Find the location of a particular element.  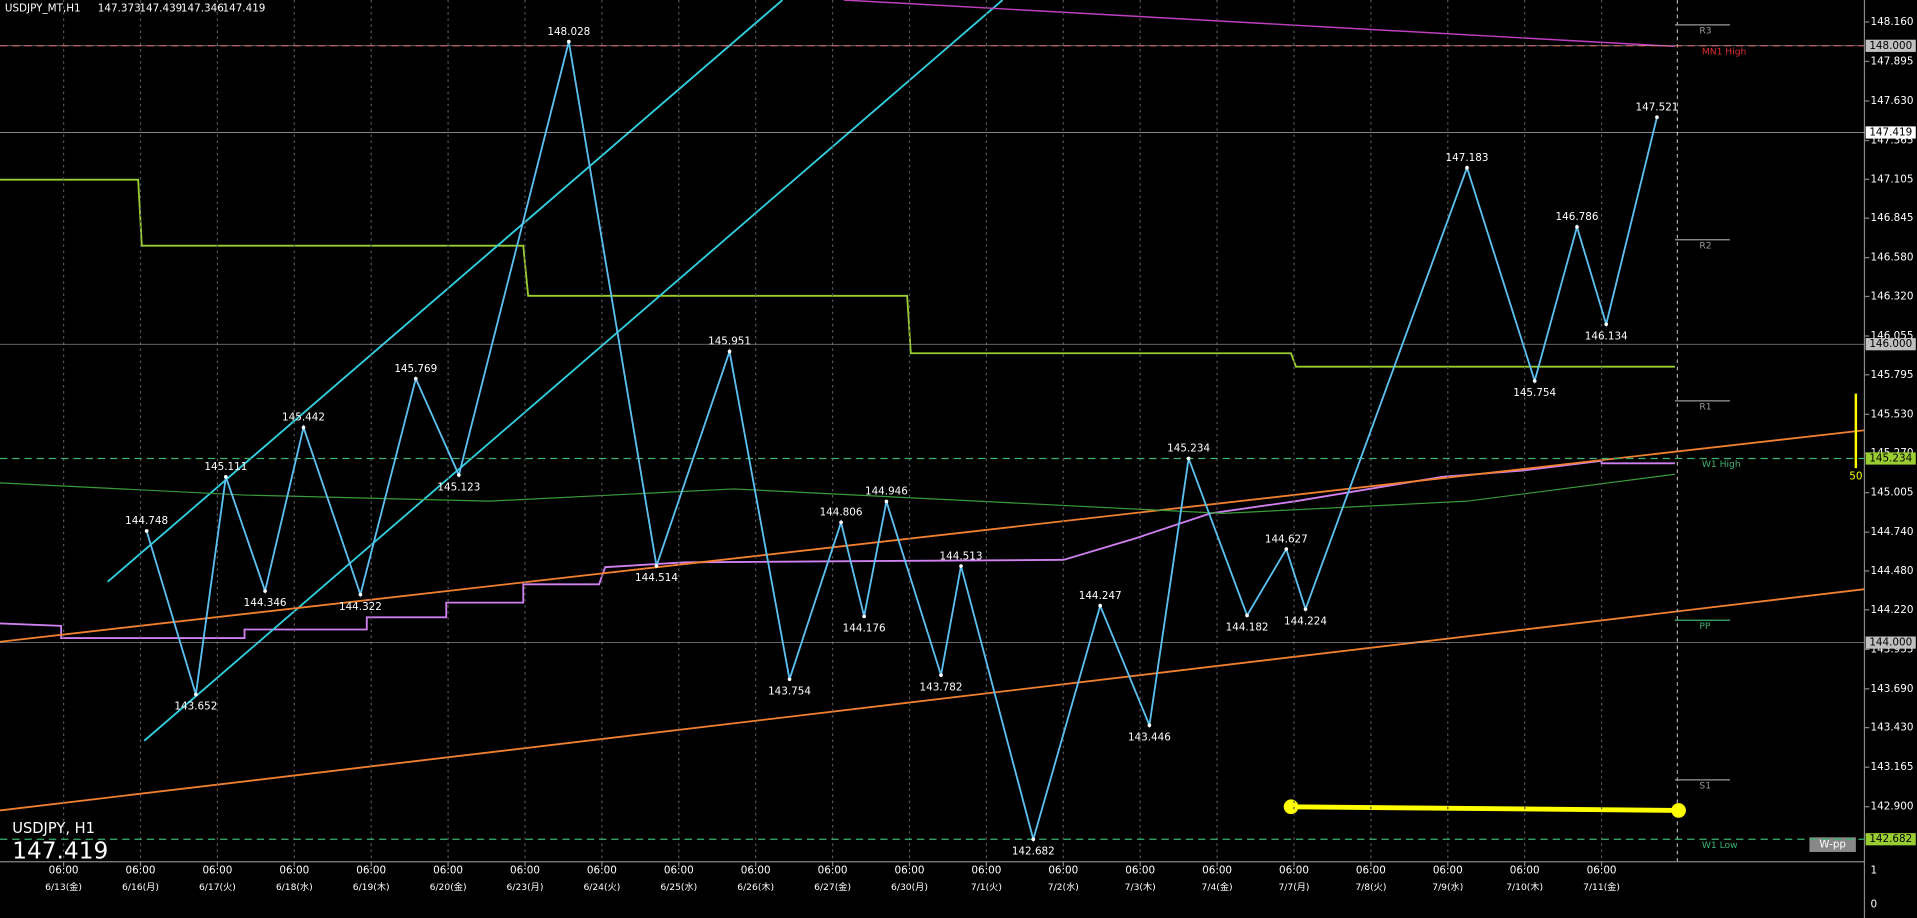

extreme-label: 144.806 is located at coordinates (841, 513).